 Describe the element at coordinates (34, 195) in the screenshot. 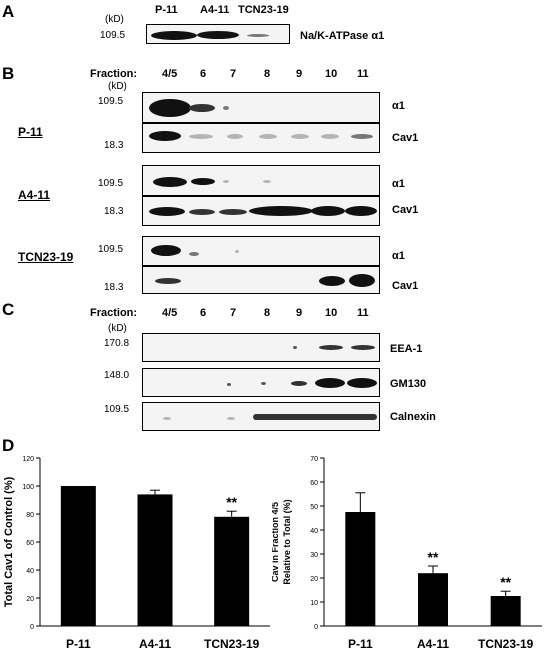

I see `cell-line-a411: A4-11` at that location.